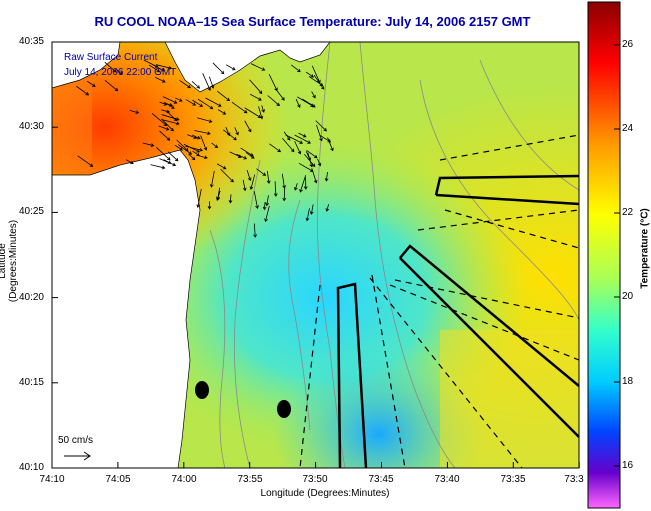 This screenshot has width=651, height=511. Describe the element at coordinates (77, 456) in the screenshot. I see `scale-arrow` at that location.